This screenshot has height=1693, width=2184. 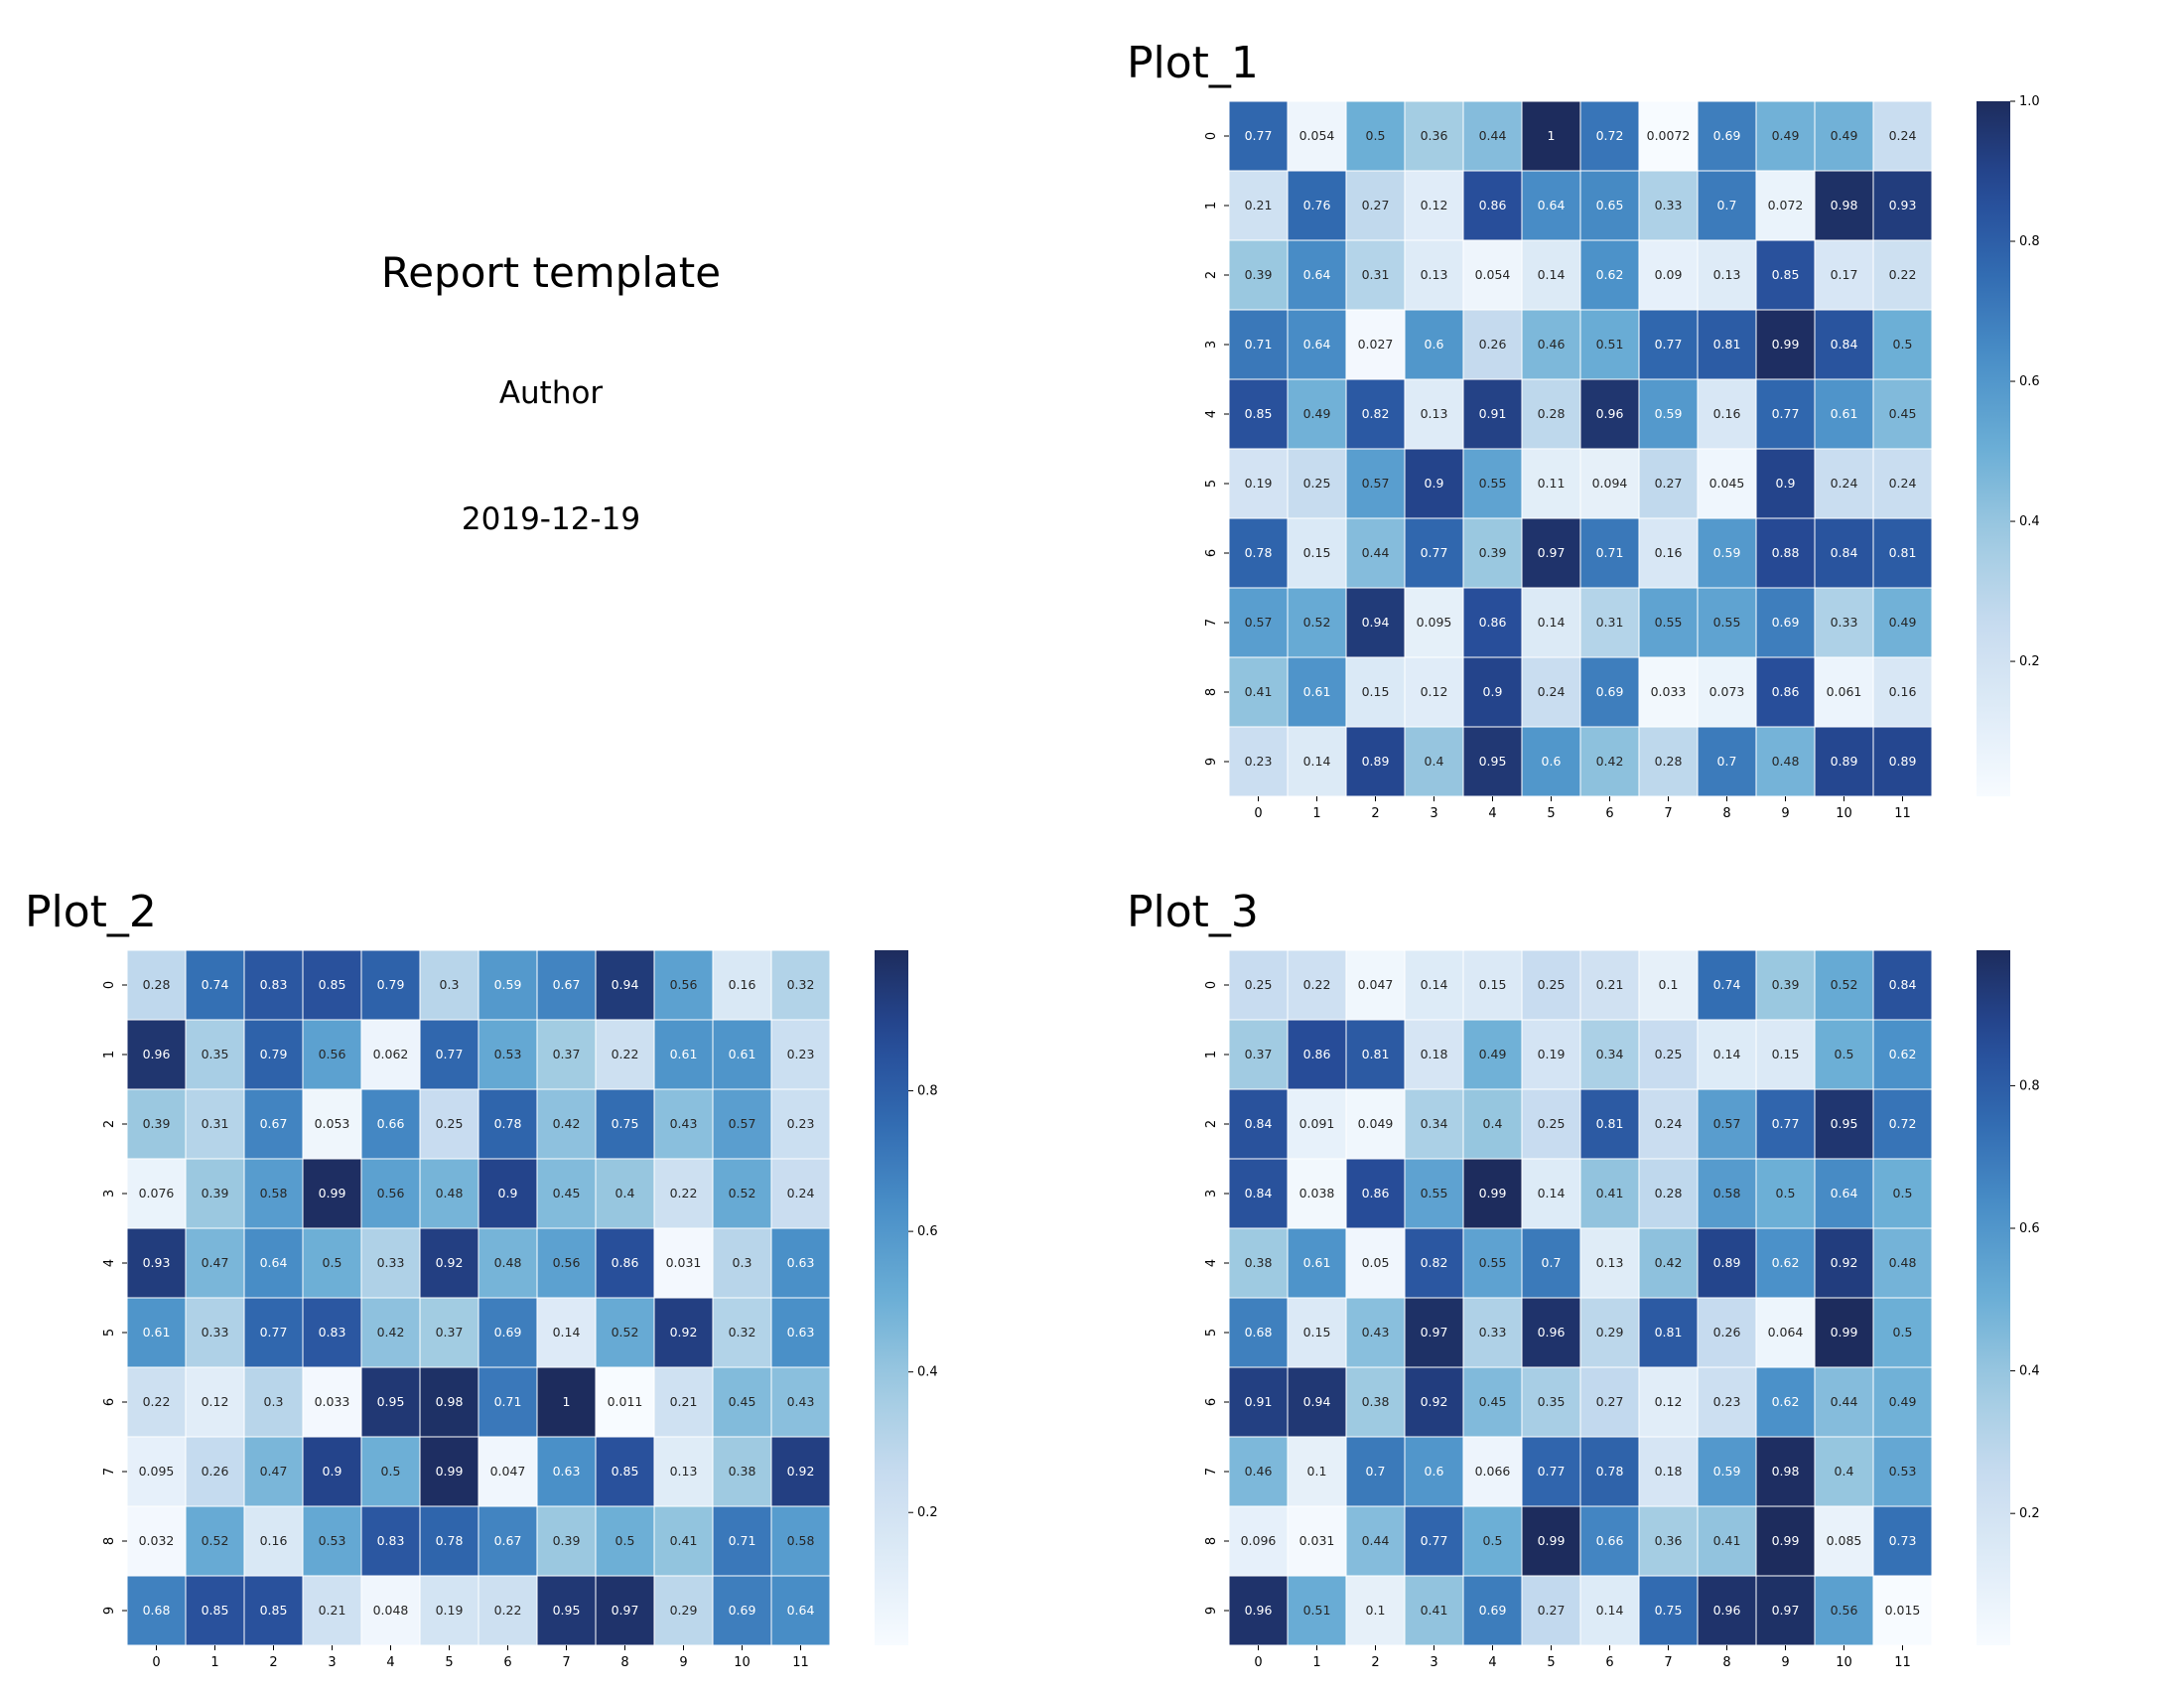 What do you see at coordinates (1727, 413) in the screenshot?
I see `cell-value-label-4-8: 0.16` at bounding box center [1727, 413].